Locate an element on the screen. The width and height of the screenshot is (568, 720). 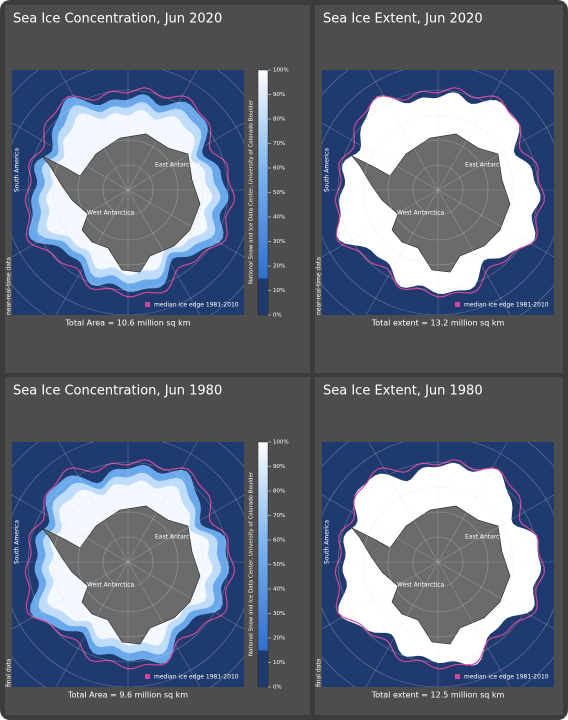
region-label: East Antarctica is located at coordinates (178, 165).